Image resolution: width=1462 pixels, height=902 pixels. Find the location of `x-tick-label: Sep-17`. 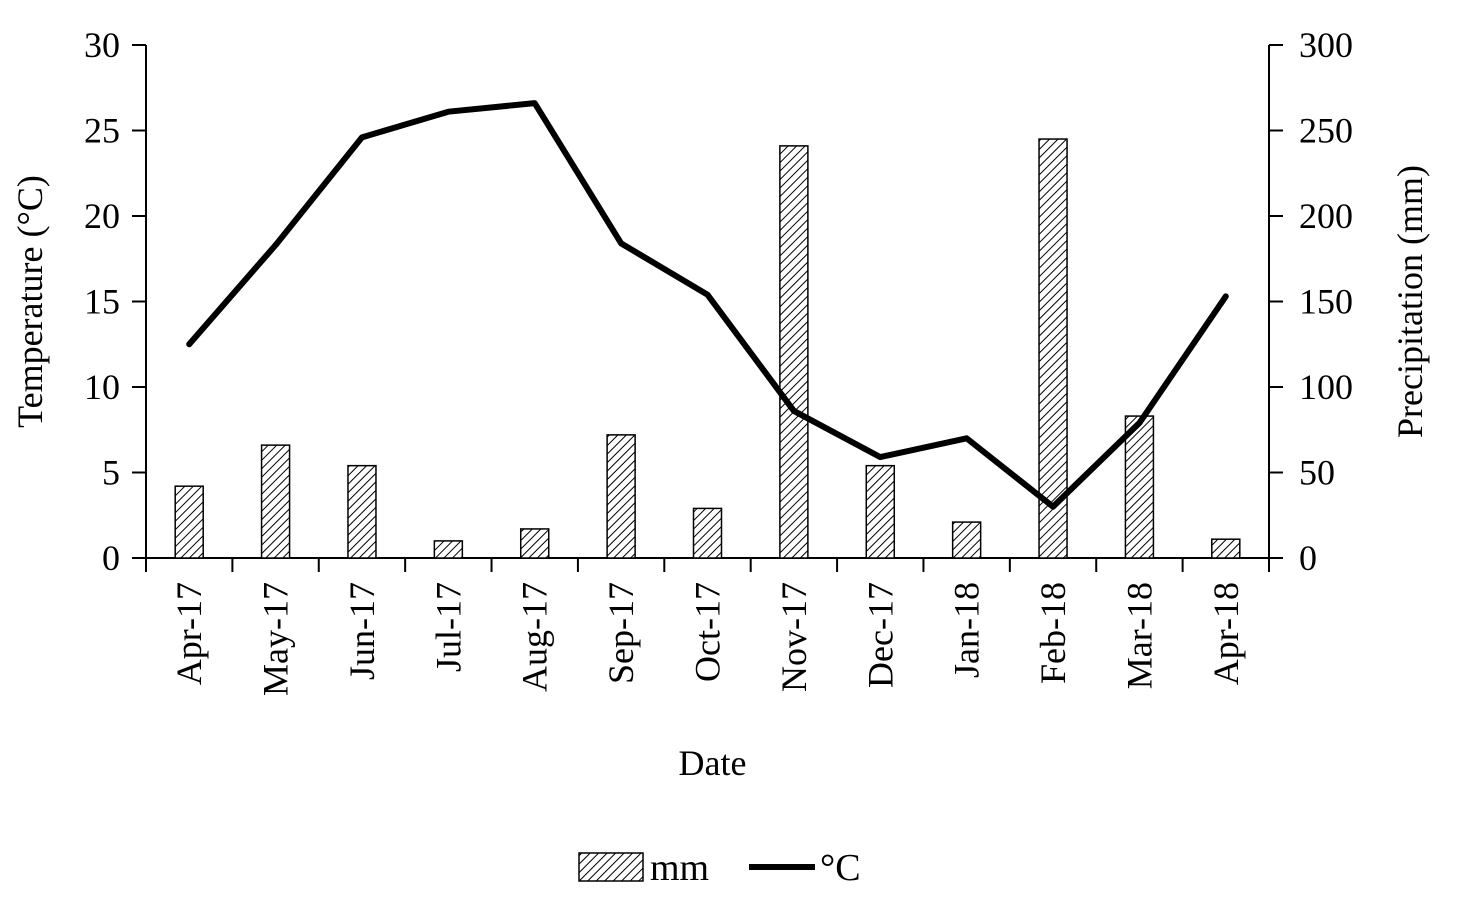

x-tick-label: Sep-17 is located at coordinates (621, 633).